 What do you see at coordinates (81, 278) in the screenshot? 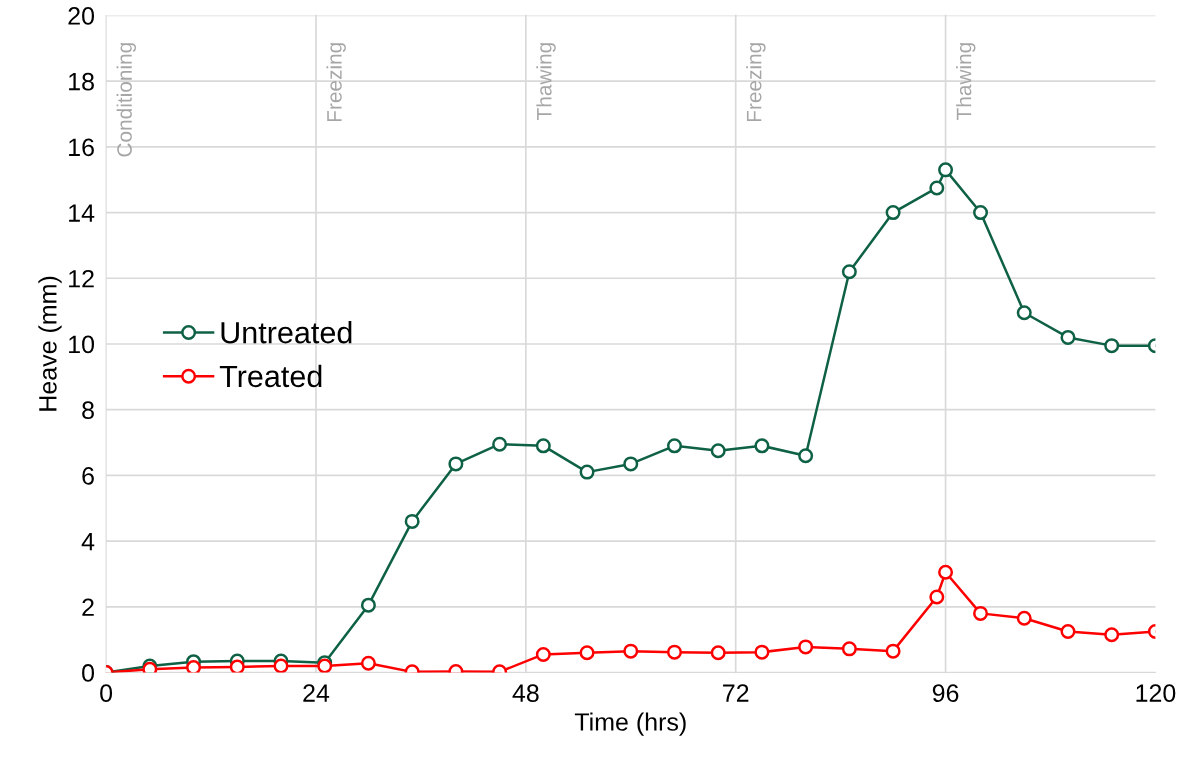
I see `y-tick-label: 12` at bounding box center [81, 278].